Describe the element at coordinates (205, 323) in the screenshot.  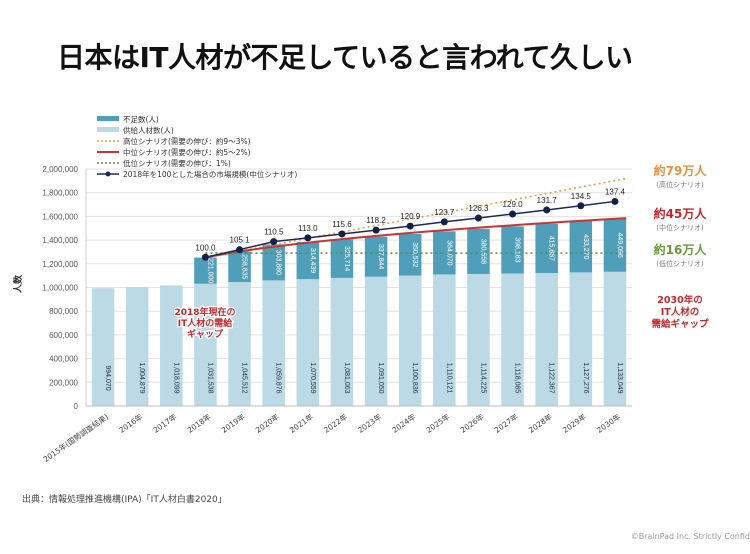
I see `annotation-gap-2018: IT人材の需給` at that location.